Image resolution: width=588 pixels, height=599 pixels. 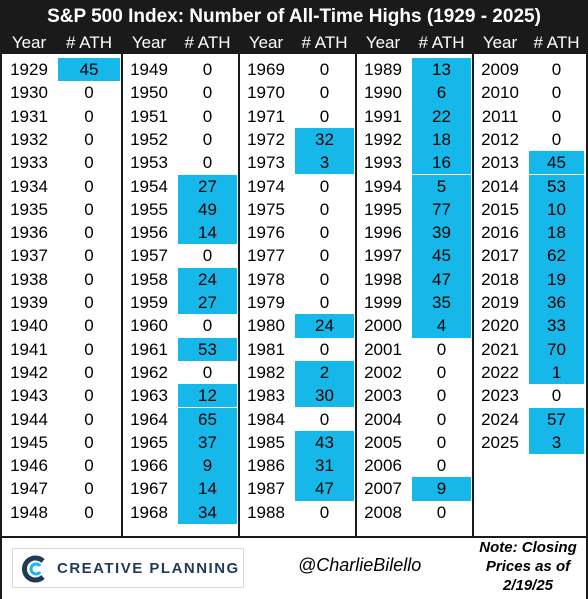 I want to click on ath-cell: 6, so click(x=441, y=93).